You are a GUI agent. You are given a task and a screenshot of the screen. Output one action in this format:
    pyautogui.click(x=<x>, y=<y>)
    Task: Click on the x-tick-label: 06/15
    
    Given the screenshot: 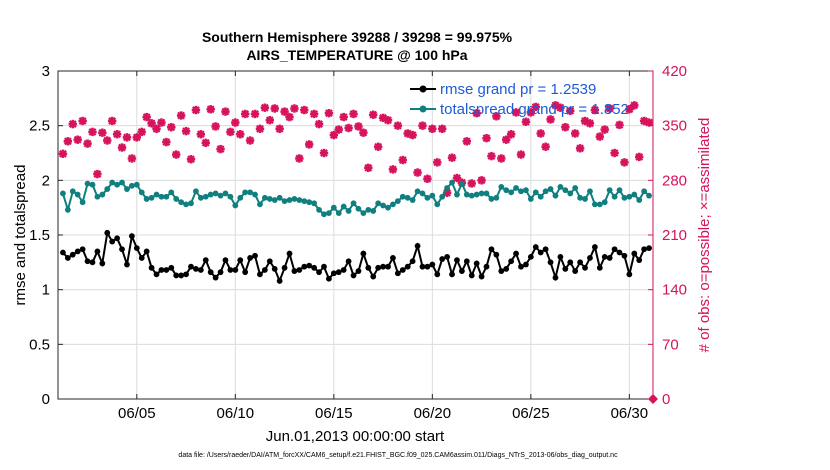 What is the action you would take?
    pyautogui.click(x=334, y=413)
    